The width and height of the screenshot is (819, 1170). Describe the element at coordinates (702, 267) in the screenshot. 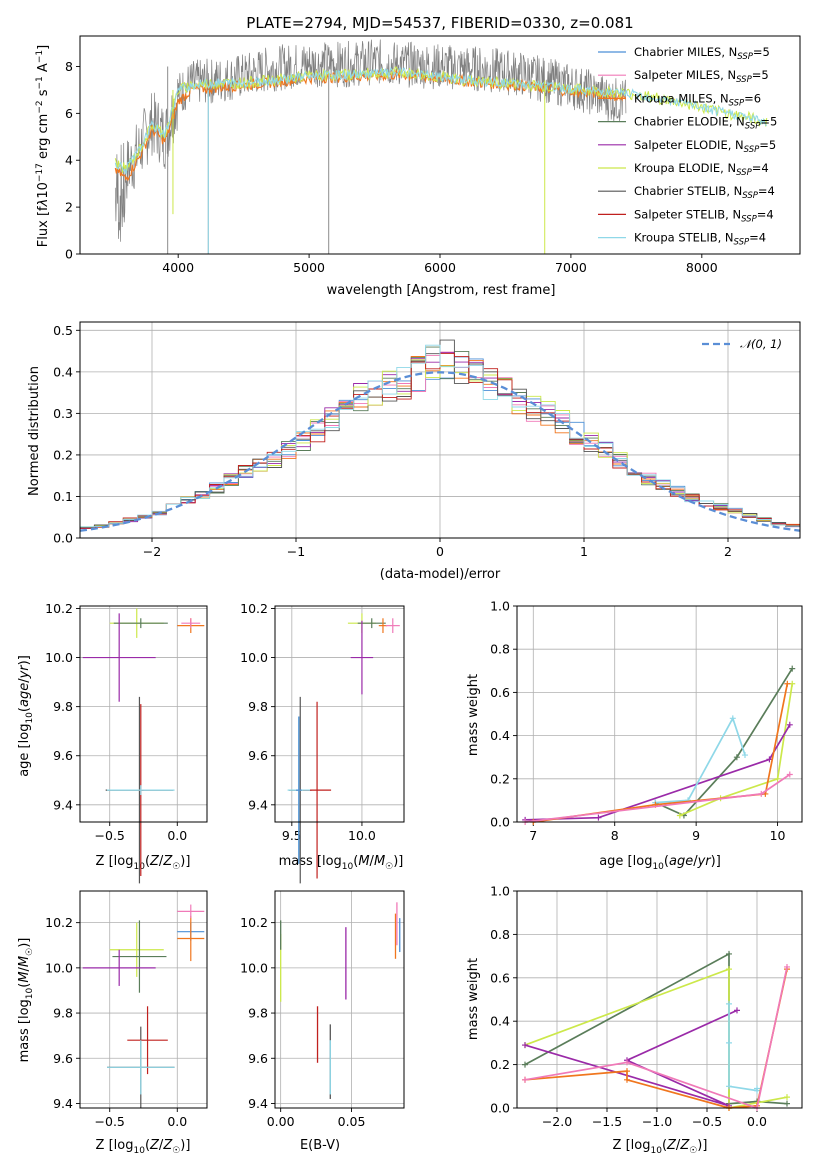

I see `x-tick-label: 8000` at that location.